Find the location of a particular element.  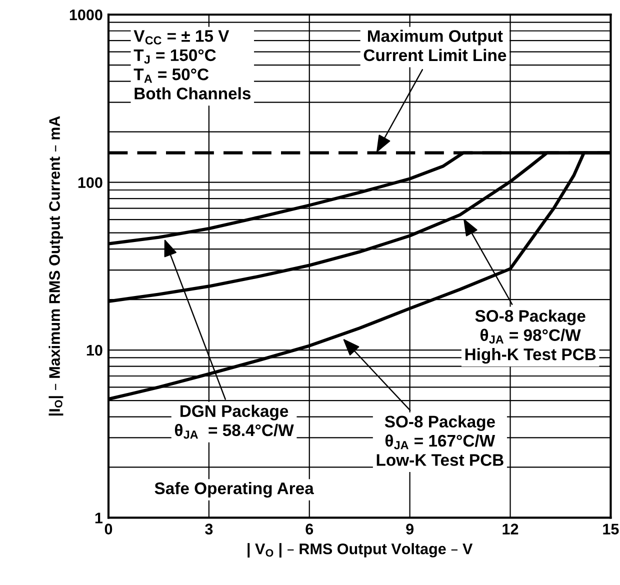

annotation: SO-8 Package θ$_{JA}$ = 98°C/W High-K Test PCB is located at coordinates (530, 337).